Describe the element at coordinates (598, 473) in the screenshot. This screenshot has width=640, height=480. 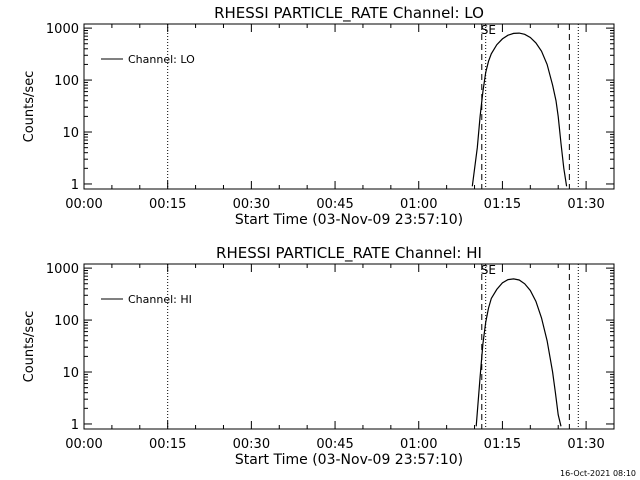
I see `footer-timestamp: 16-Oct-2021 08:10` at that location.